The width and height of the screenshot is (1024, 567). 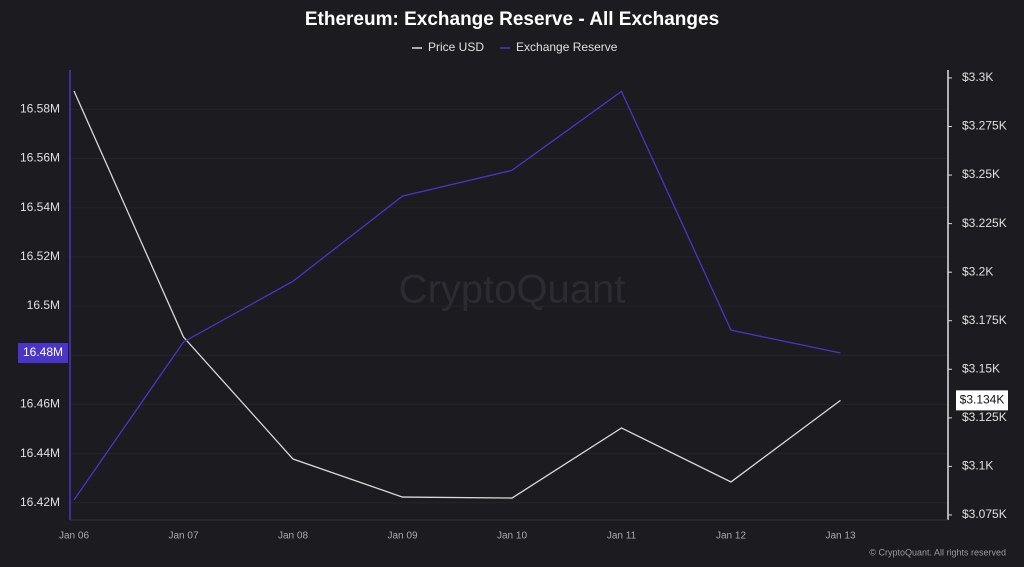 What do you see at coordinates (984, 417) in the screenshot?
I see `y2-tick-label: $3.125K` at bounding box center [984, 417].